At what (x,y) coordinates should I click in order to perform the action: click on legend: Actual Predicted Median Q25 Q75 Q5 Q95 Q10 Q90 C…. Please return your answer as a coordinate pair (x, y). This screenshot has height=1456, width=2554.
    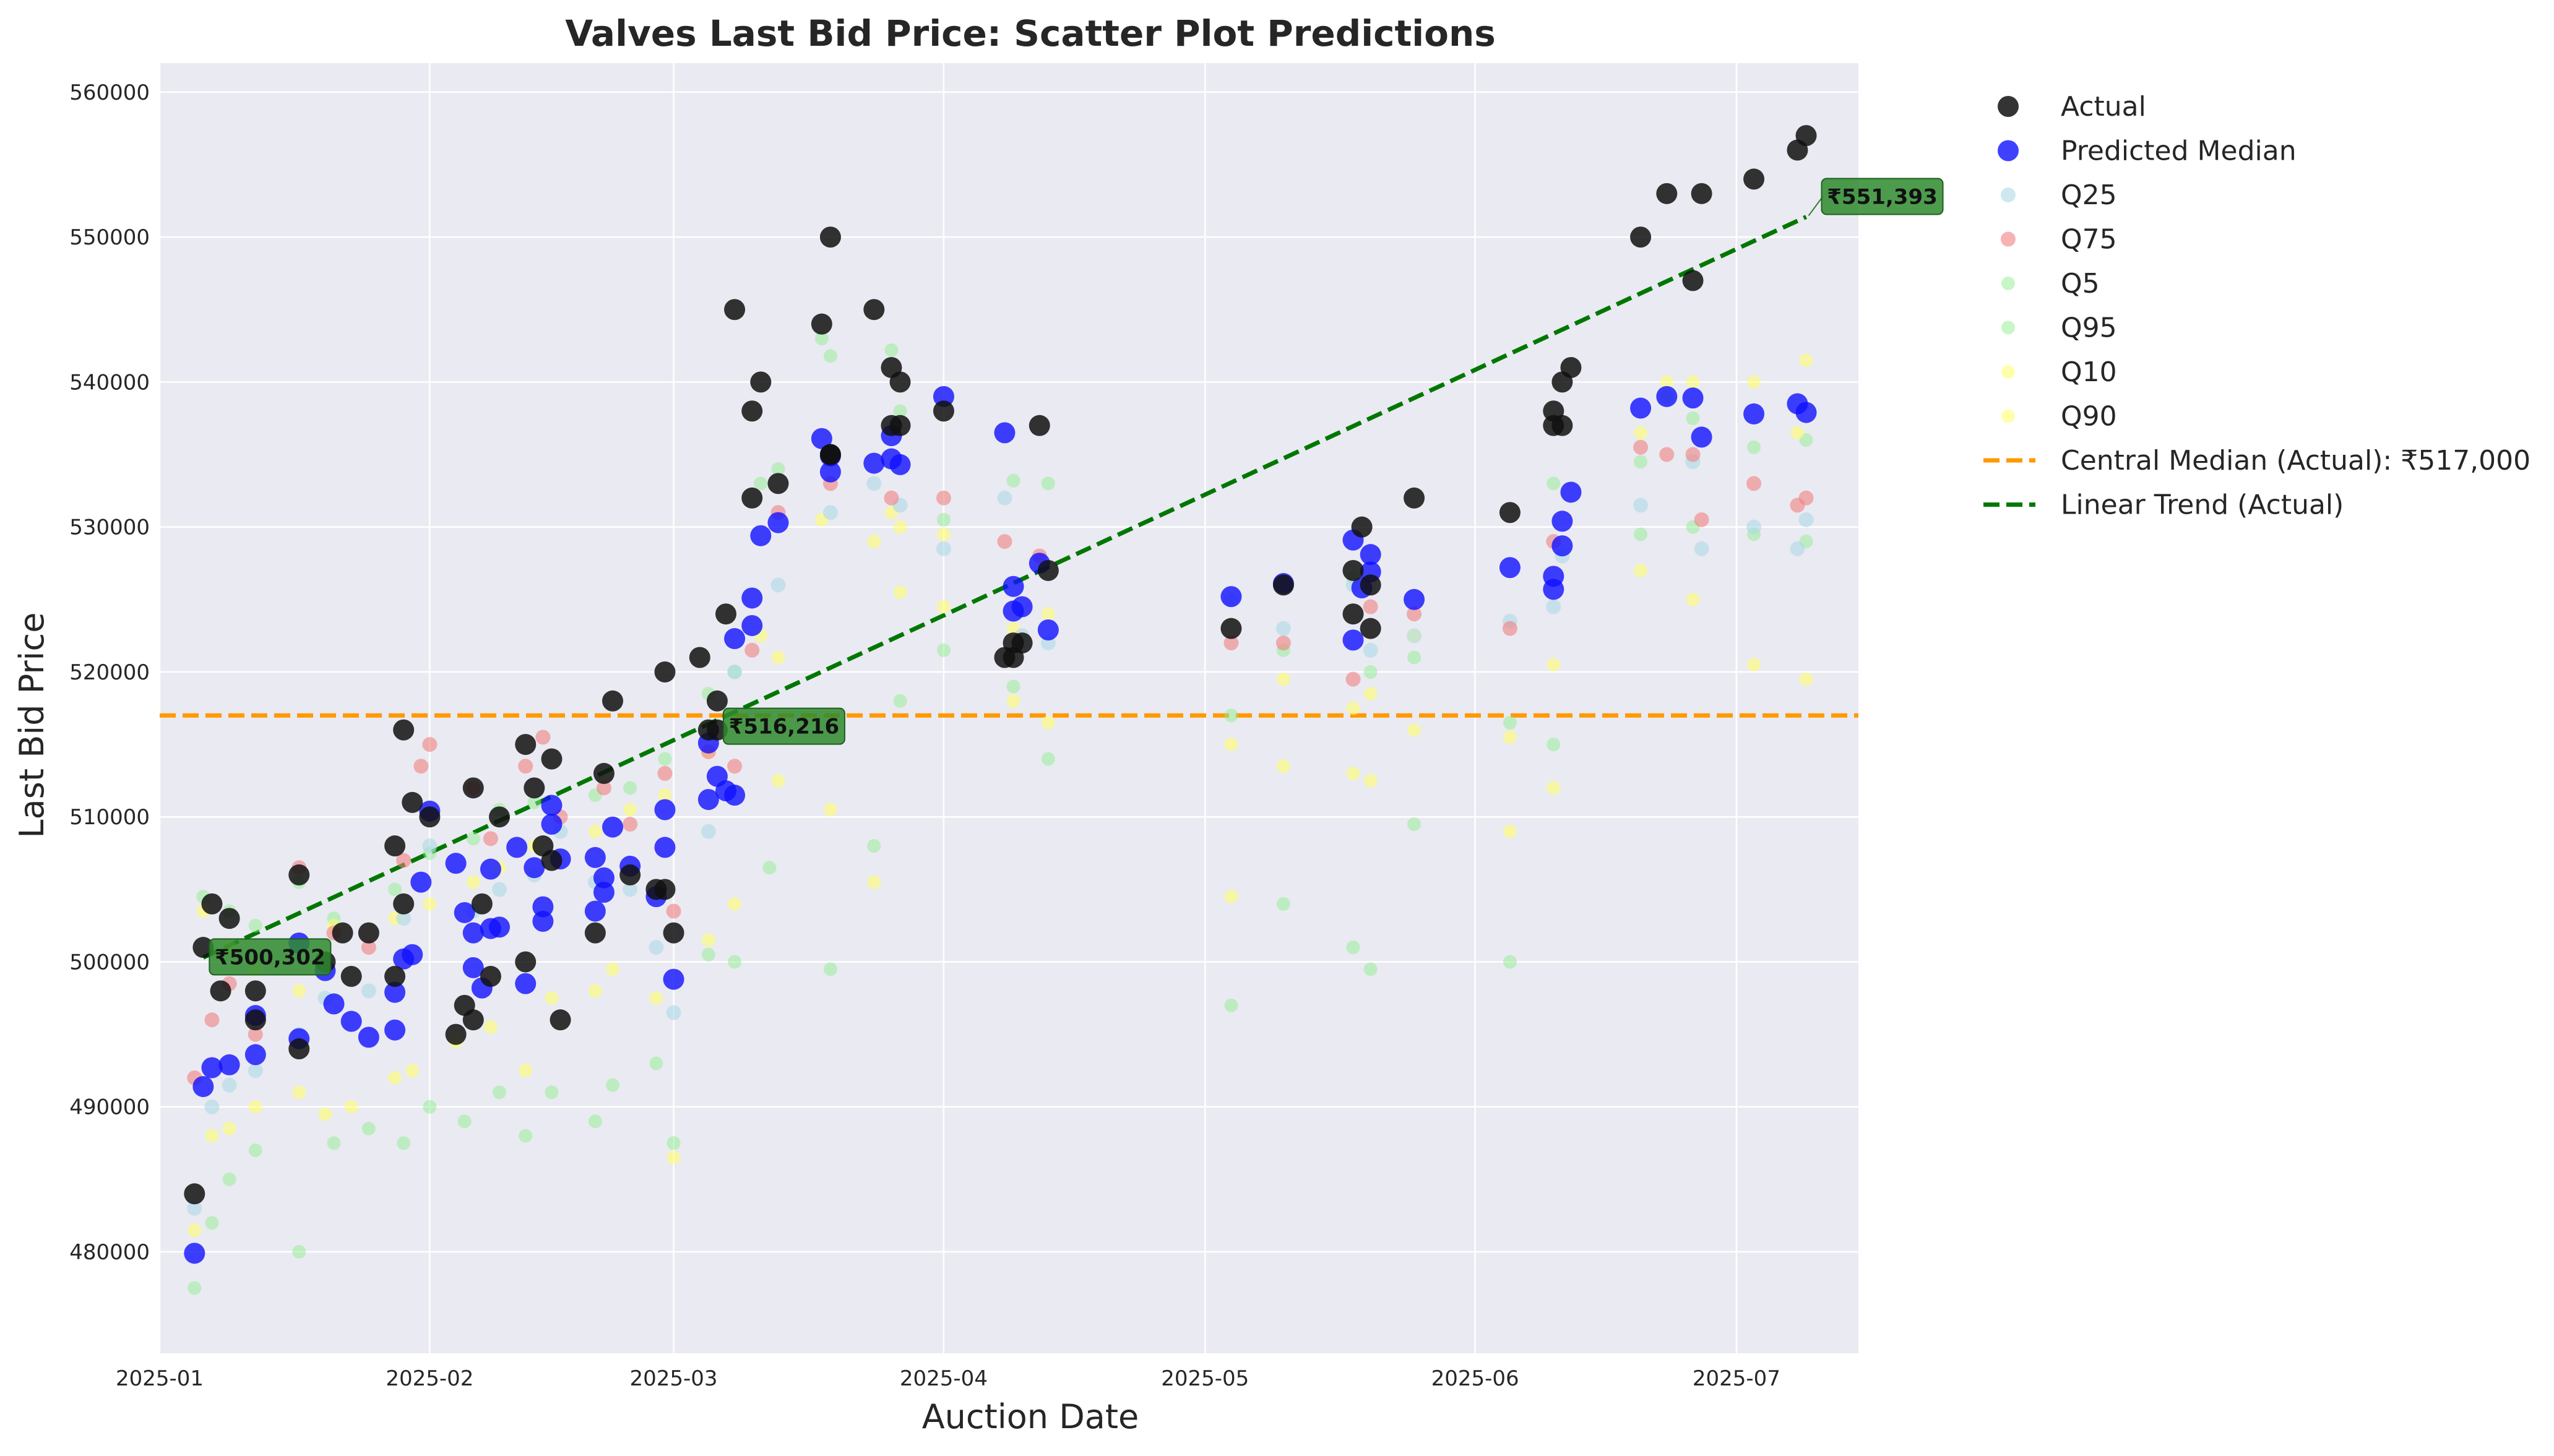
    Looking at the image, I should click on (2256, 306).